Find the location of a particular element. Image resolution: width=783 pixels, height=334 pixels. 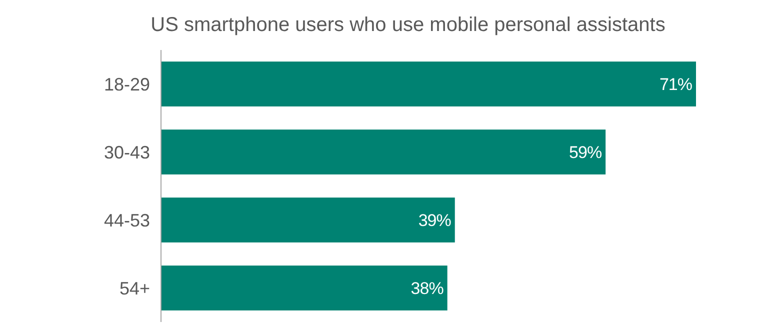

data-label: 59% is located at coordinates (585, 152).